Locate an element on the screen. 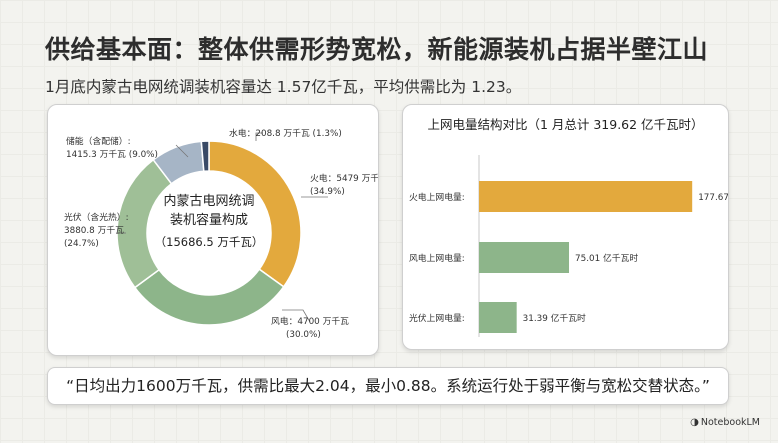  donut-slice-thermal is located at coordinates (255, 214).